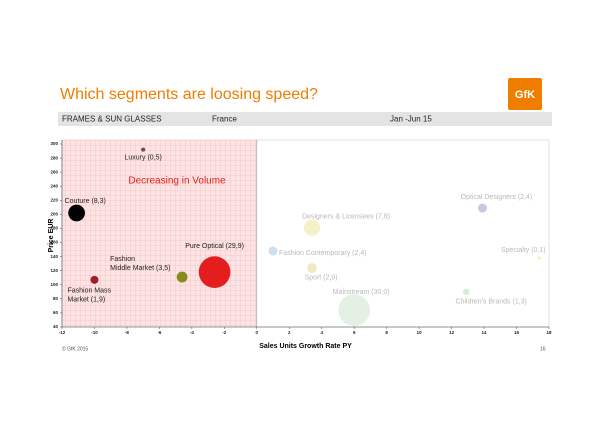  What do you see at coordinates (51, 236) in the screenshot?
I see `y-axis-title: Price EUR` at bounding box center [51, 236].